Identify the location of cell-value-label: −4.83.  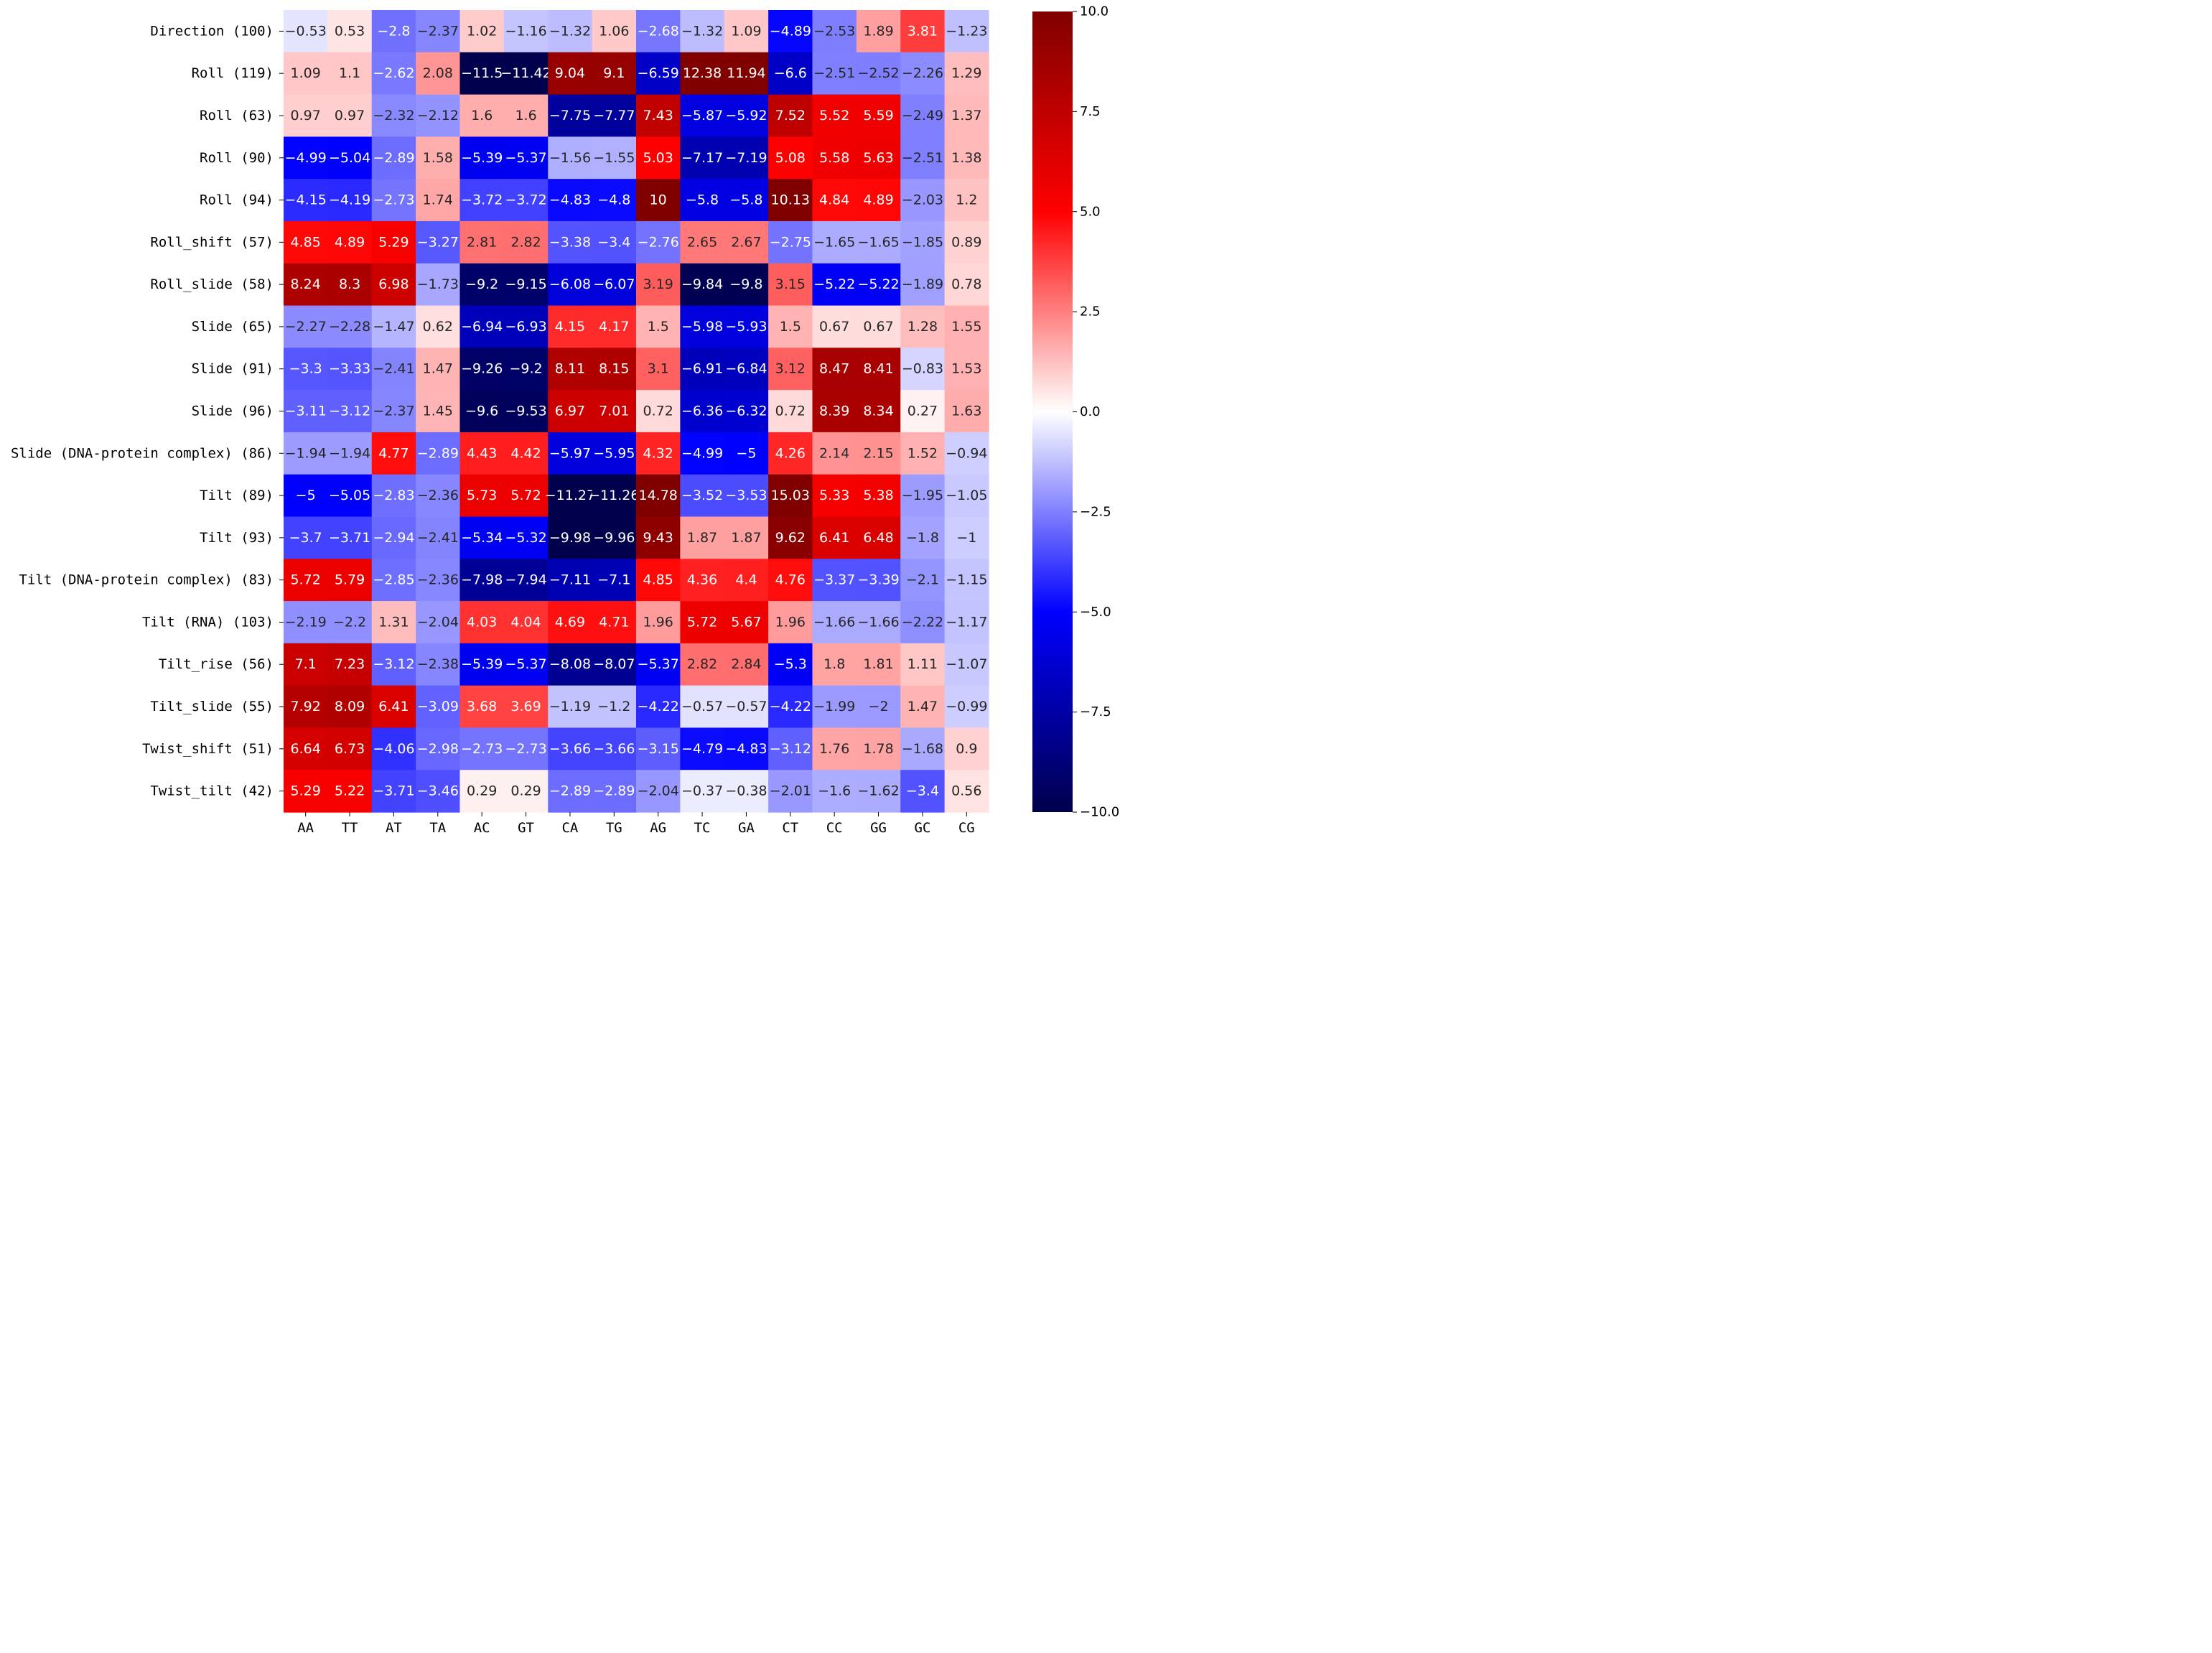
(746, 749).